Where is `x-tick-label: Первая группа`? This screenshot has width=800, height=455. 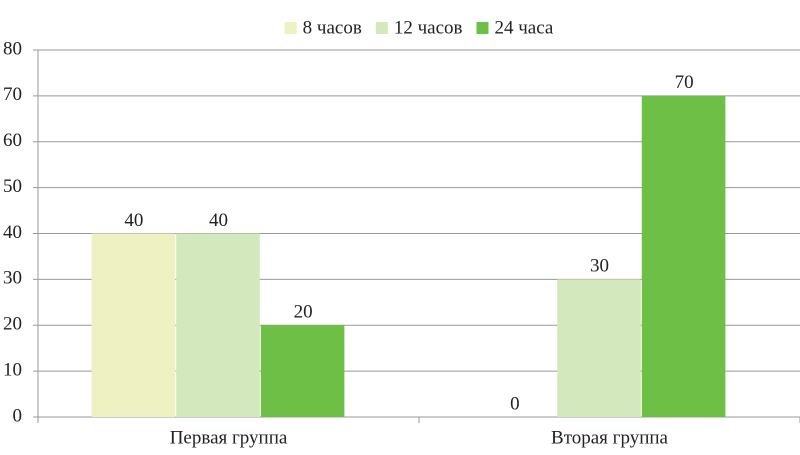
x-tick-label: Первая группа is located at coordinates (229, 437).